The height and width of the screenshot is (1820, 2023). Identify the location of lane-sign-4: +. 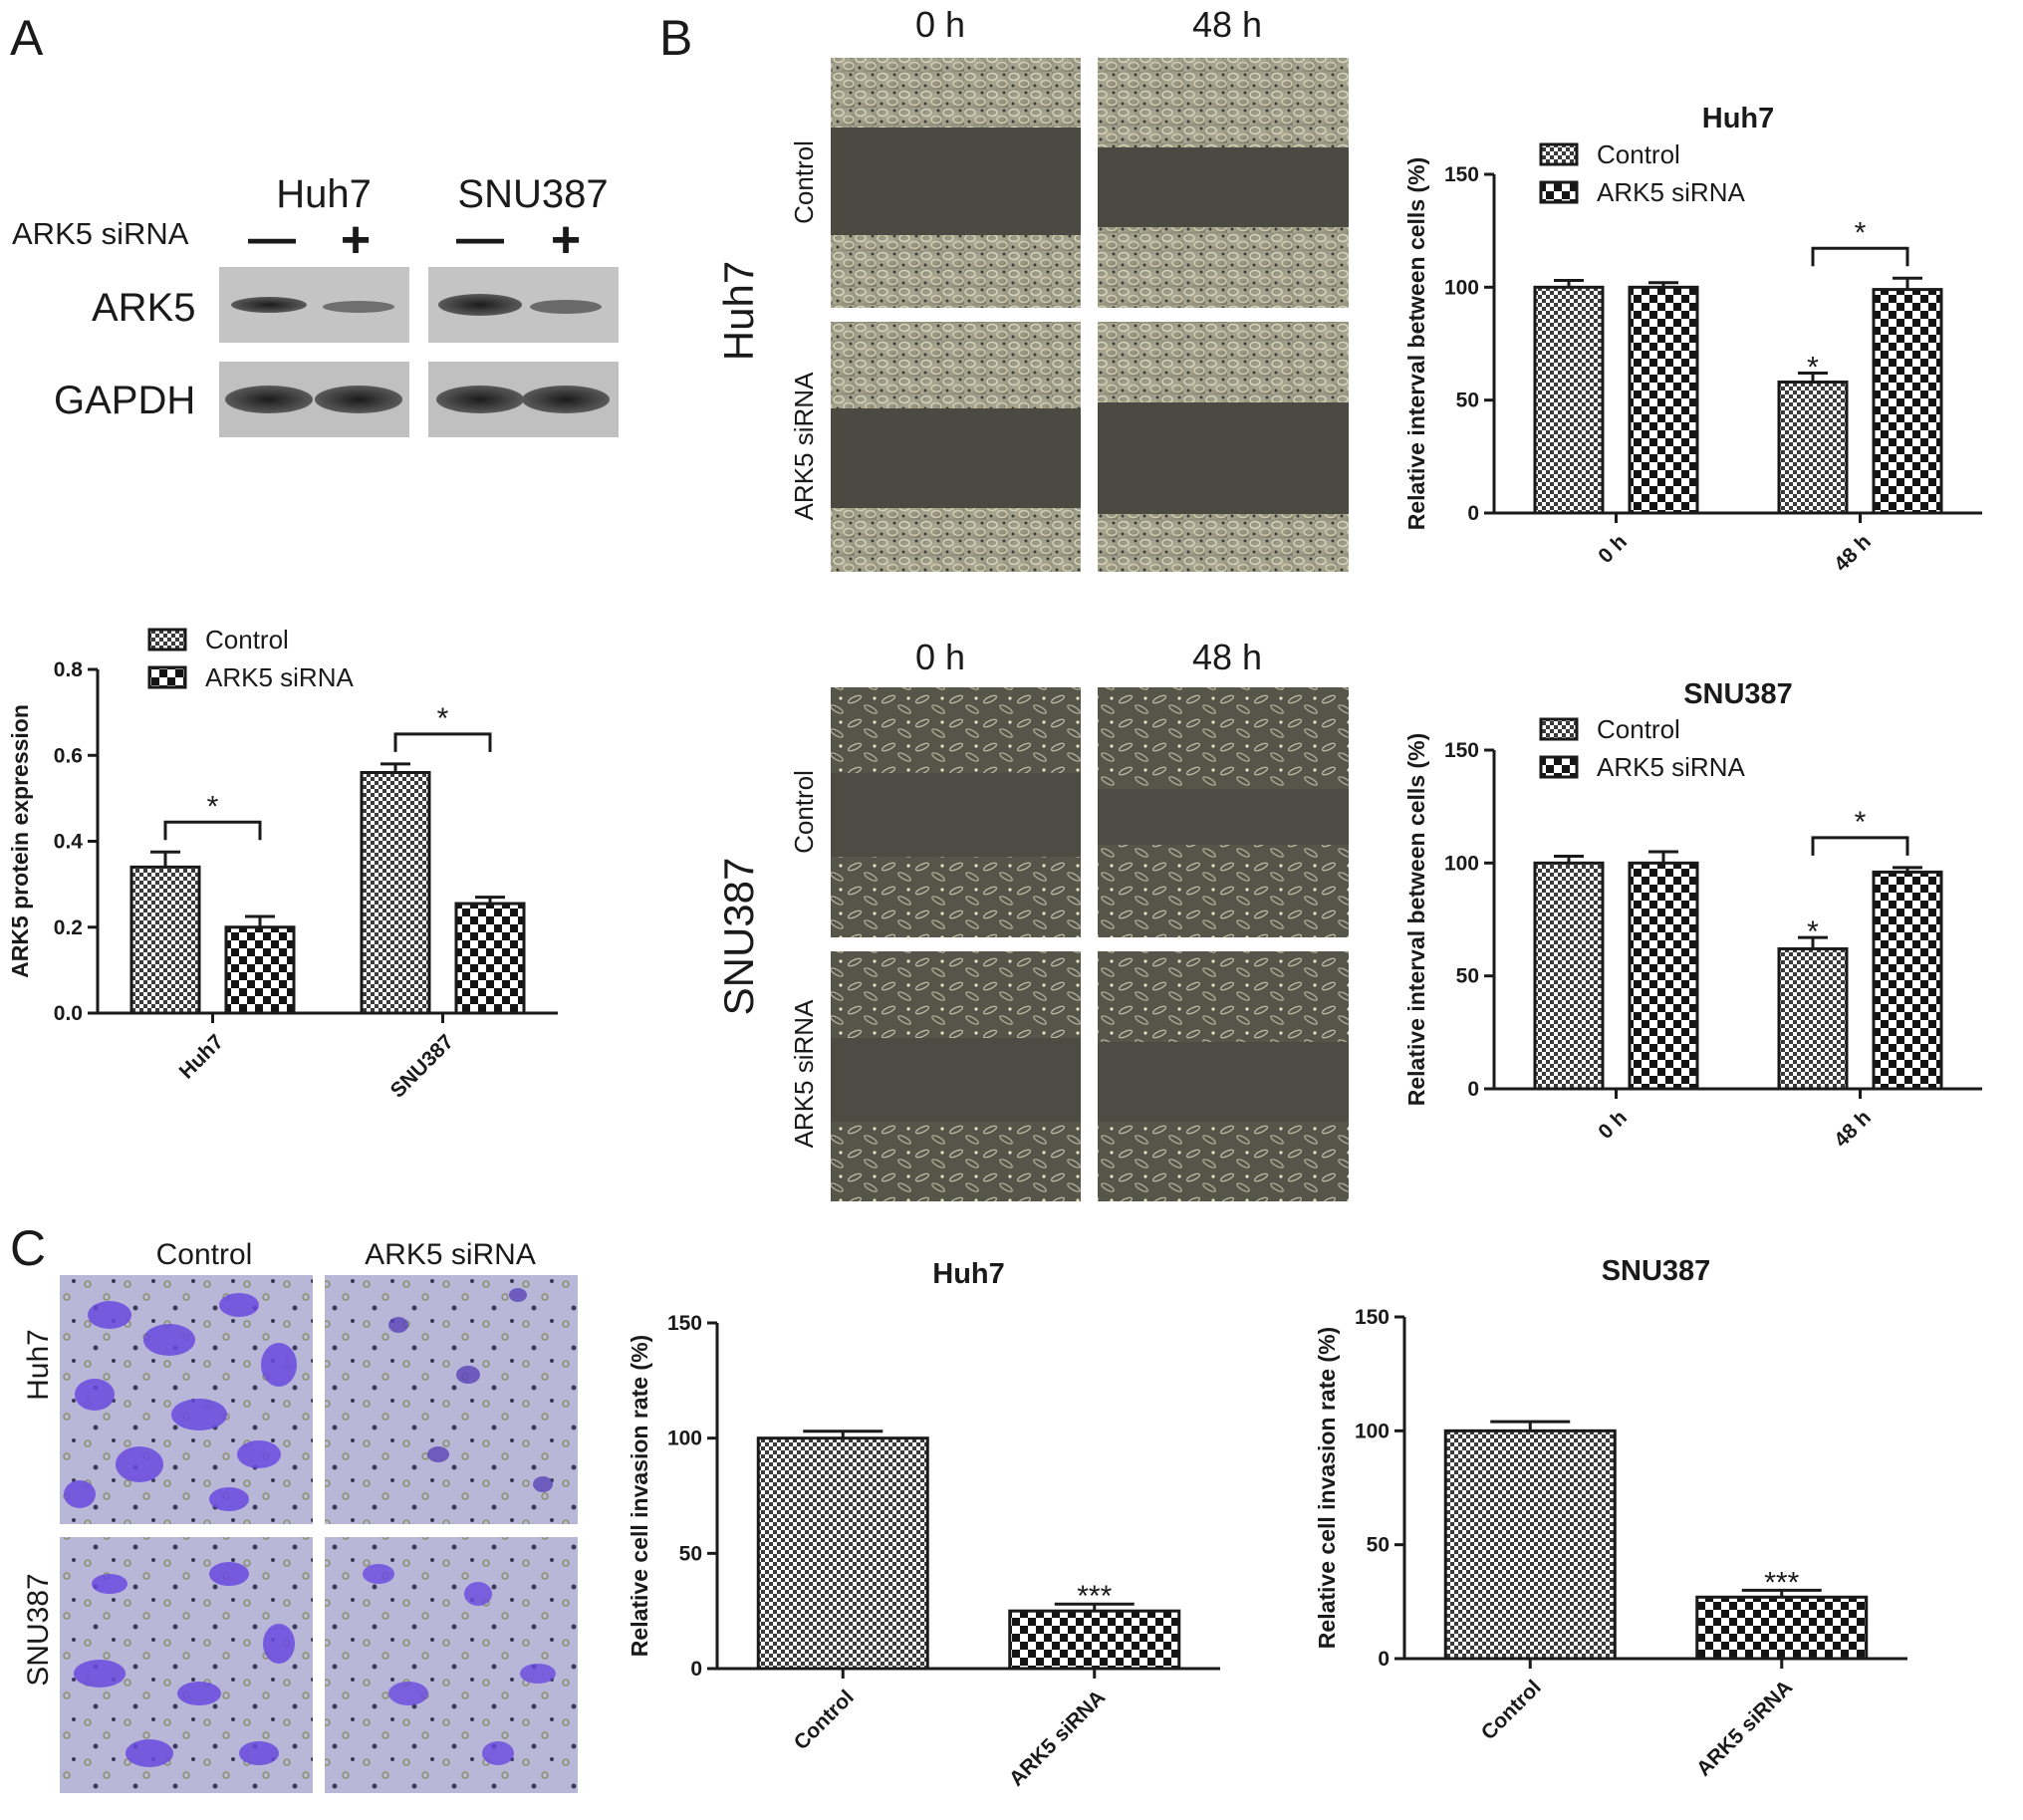
(566, 240).